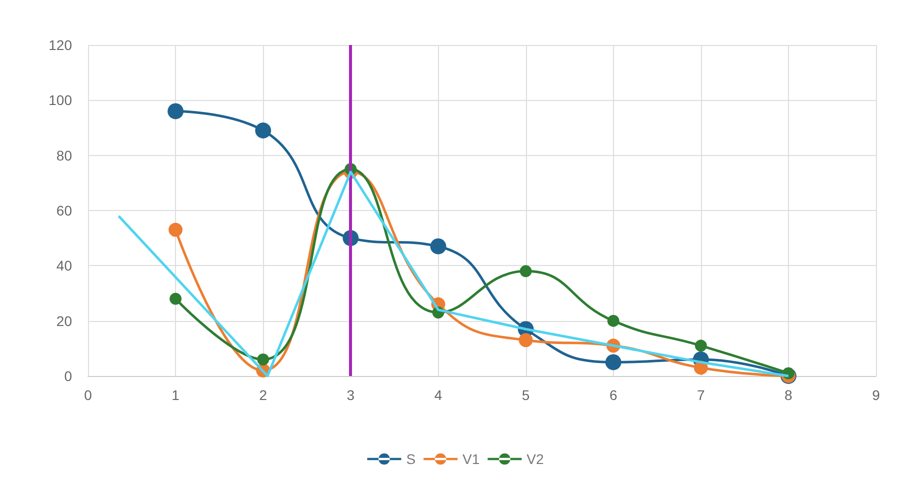  Describe the element at coordinates (176, 395) in the screenshot. I see `x-tick-label: 1` at that location.